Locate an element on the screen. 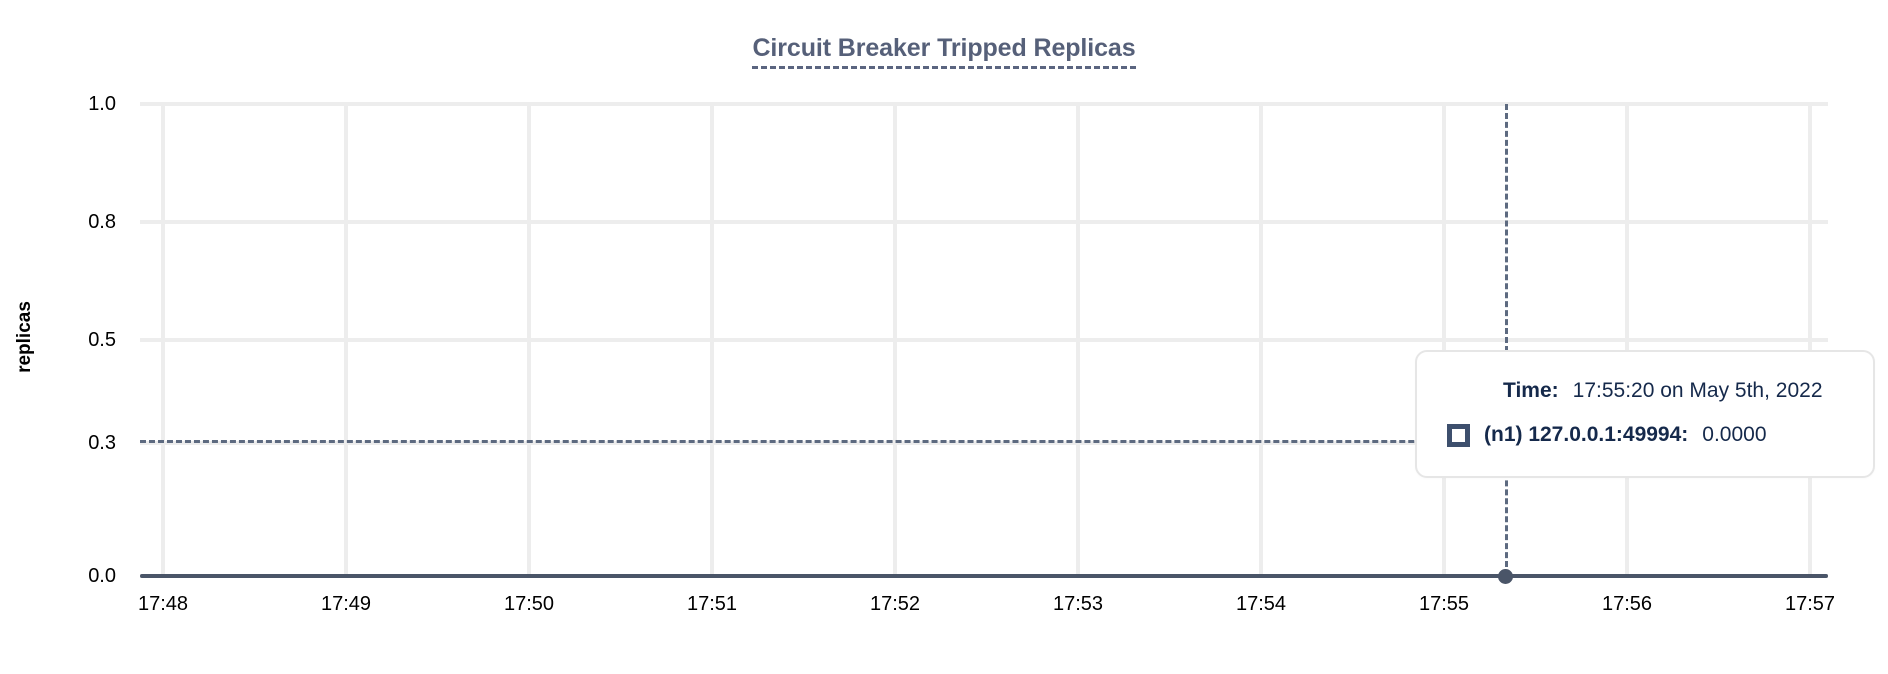 The height and width of the screenshot is (674, 1888). series-color-swatch-icon is located at coordinates (1458, 435).